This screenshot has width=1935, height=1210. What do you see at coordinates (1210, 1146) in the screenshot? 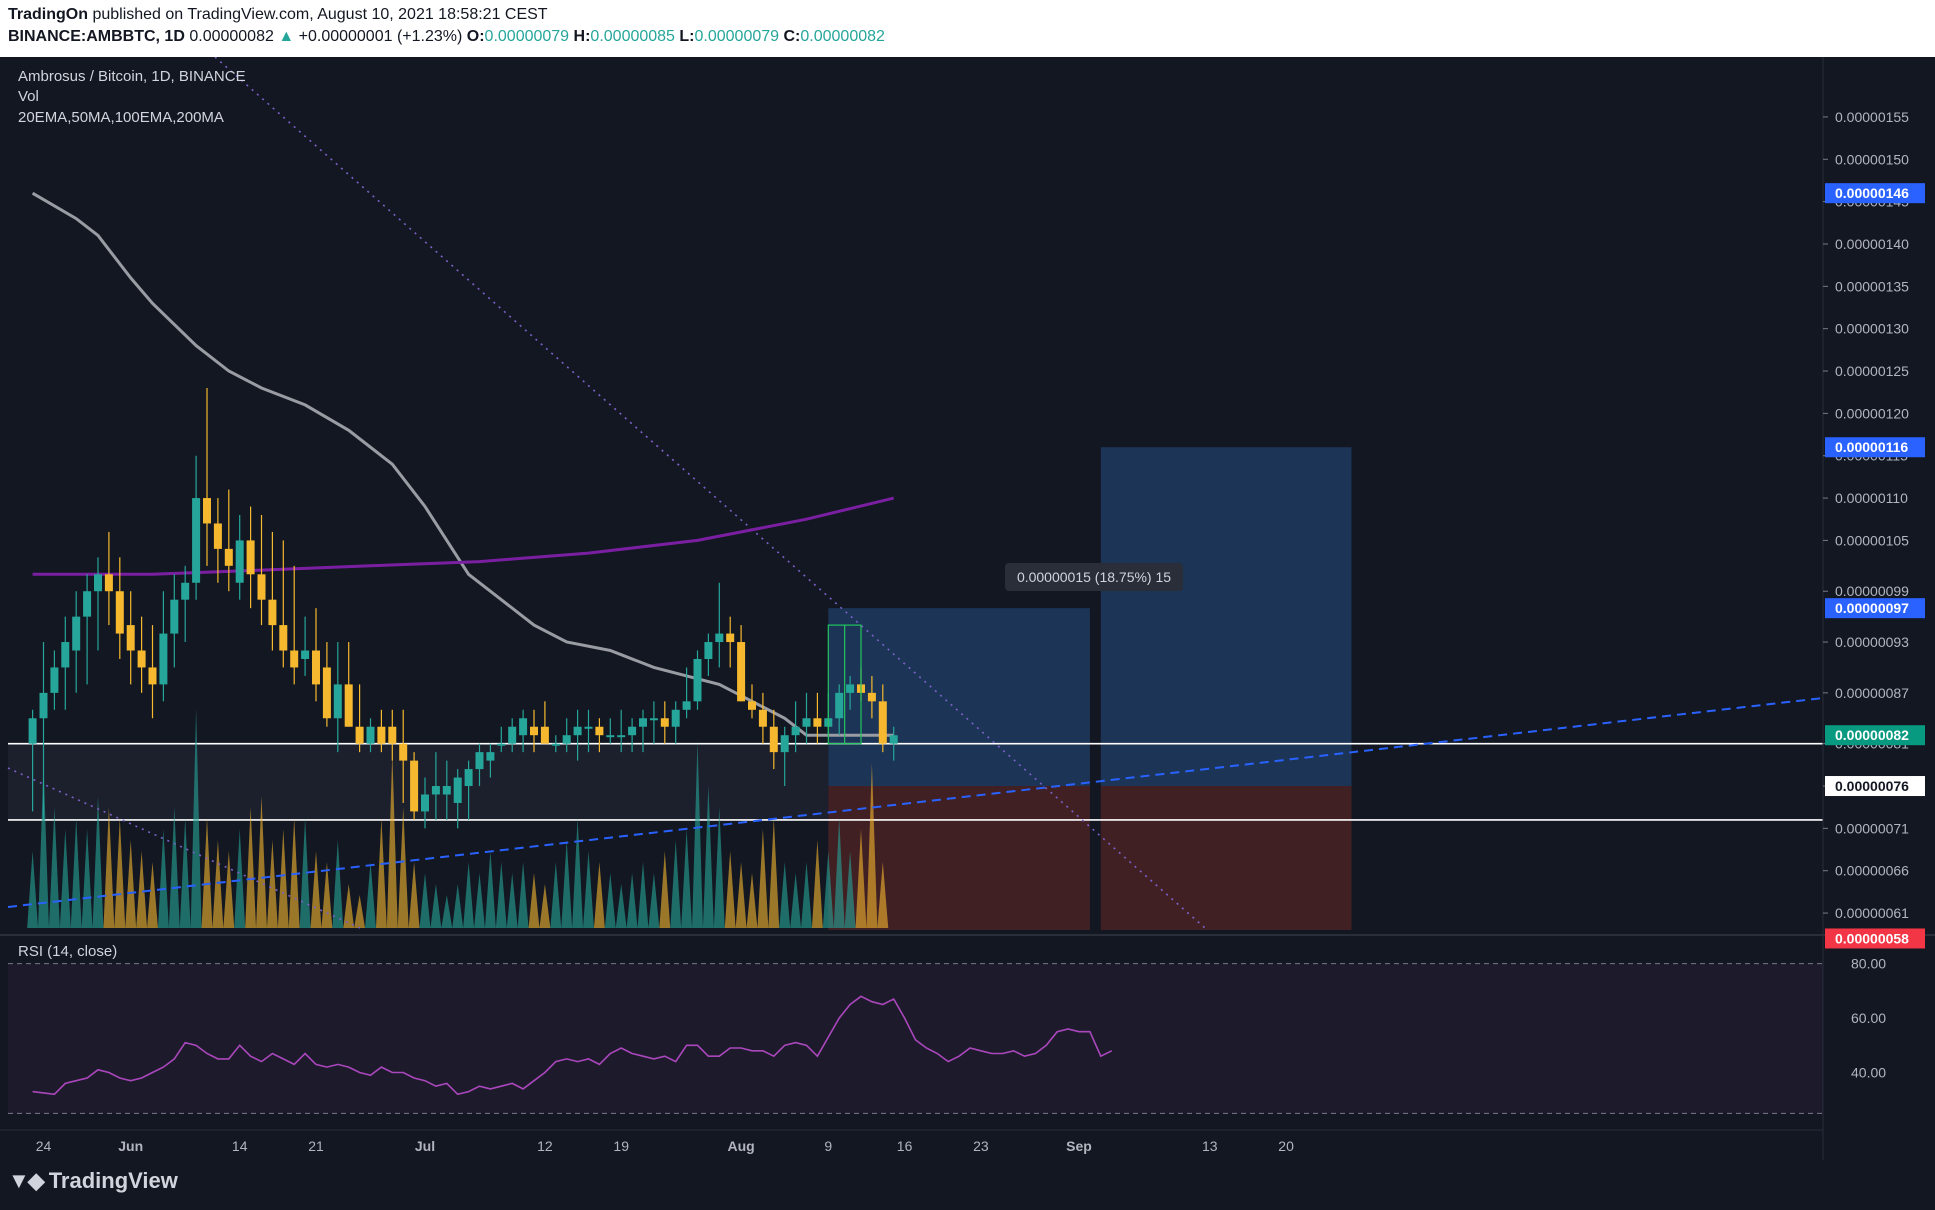
I see `x-tick-label: 13` at bounding box center [1210, 1146].